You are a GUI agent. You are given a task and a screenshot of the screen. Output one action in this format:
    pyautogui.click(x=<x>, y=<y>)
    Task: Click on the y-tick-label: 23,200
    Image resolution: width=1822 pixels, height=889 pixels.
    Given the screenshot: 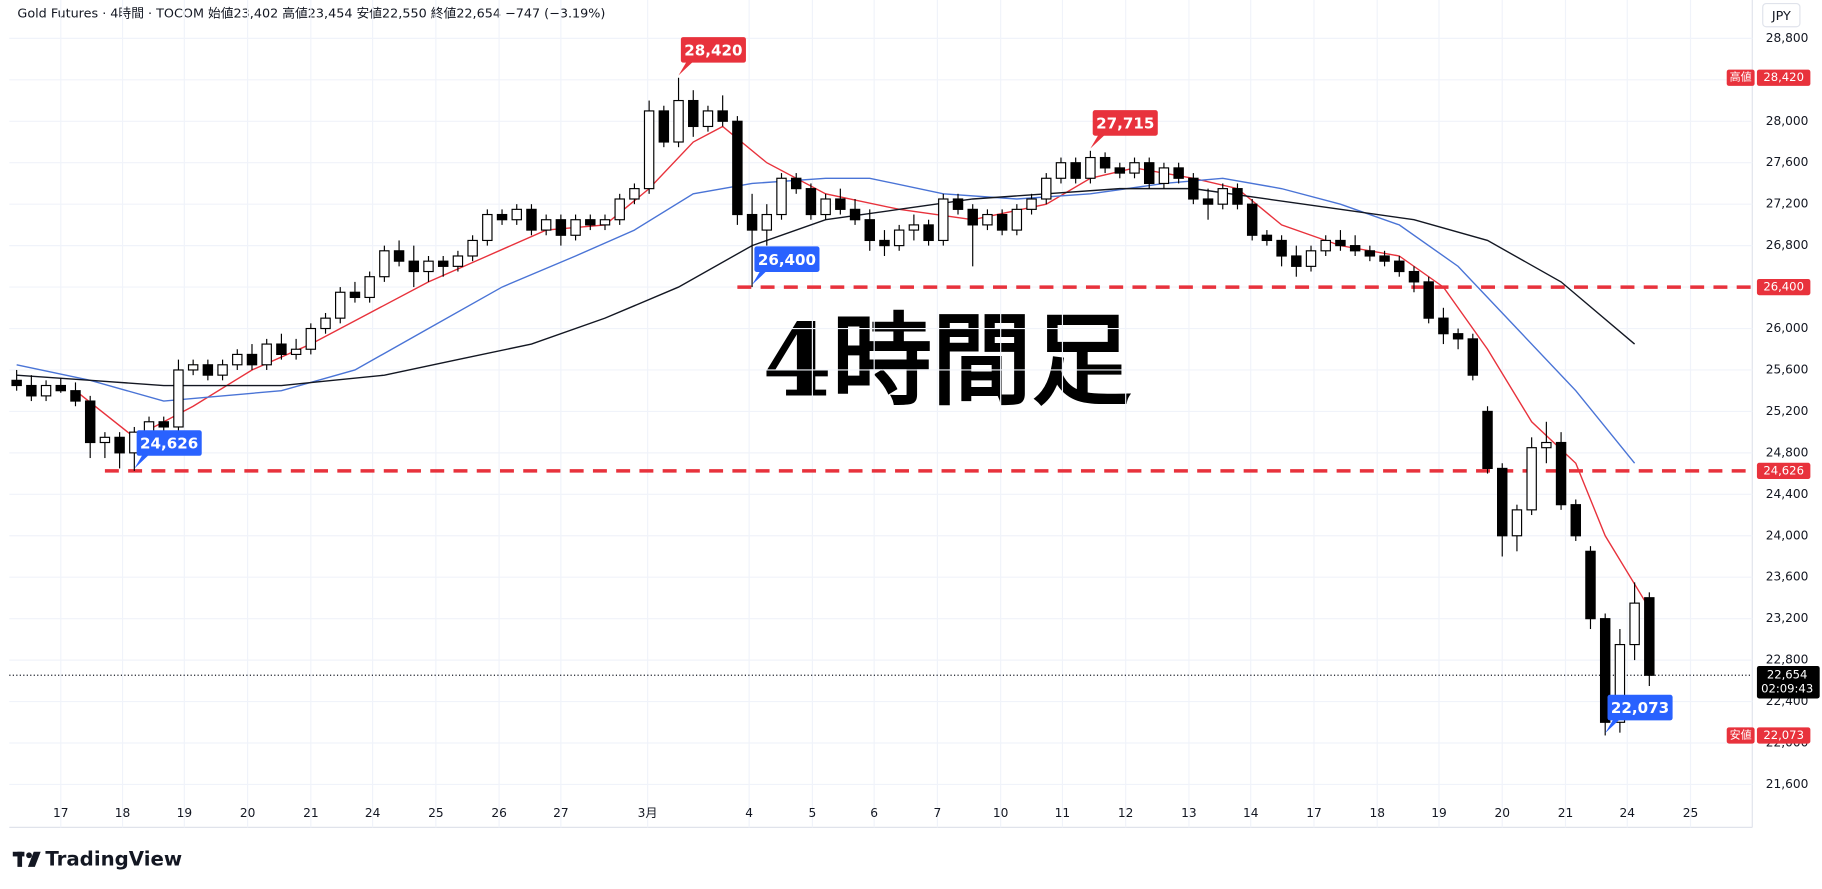 What is the action you would take?
    pyautogui.click(x=1787, y=618)
    